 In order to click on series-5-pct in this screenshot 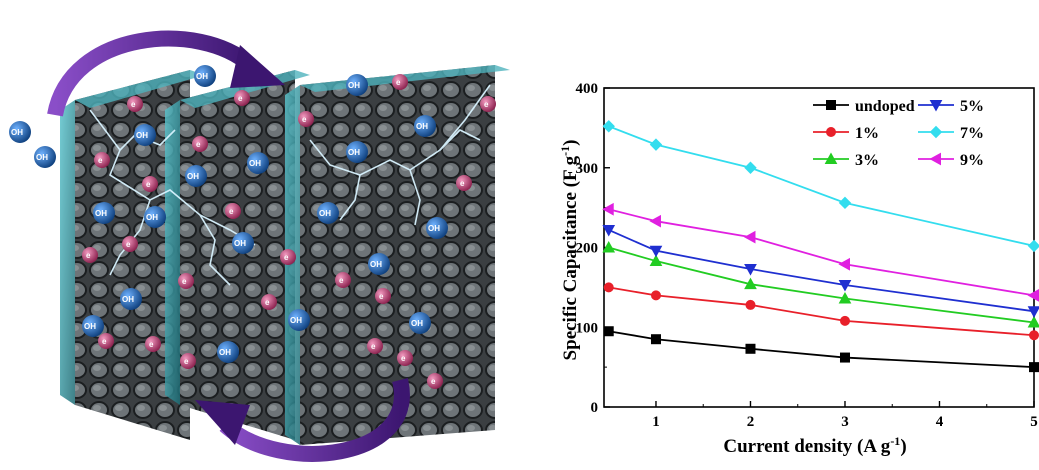, I will do `click(820, 271)`.